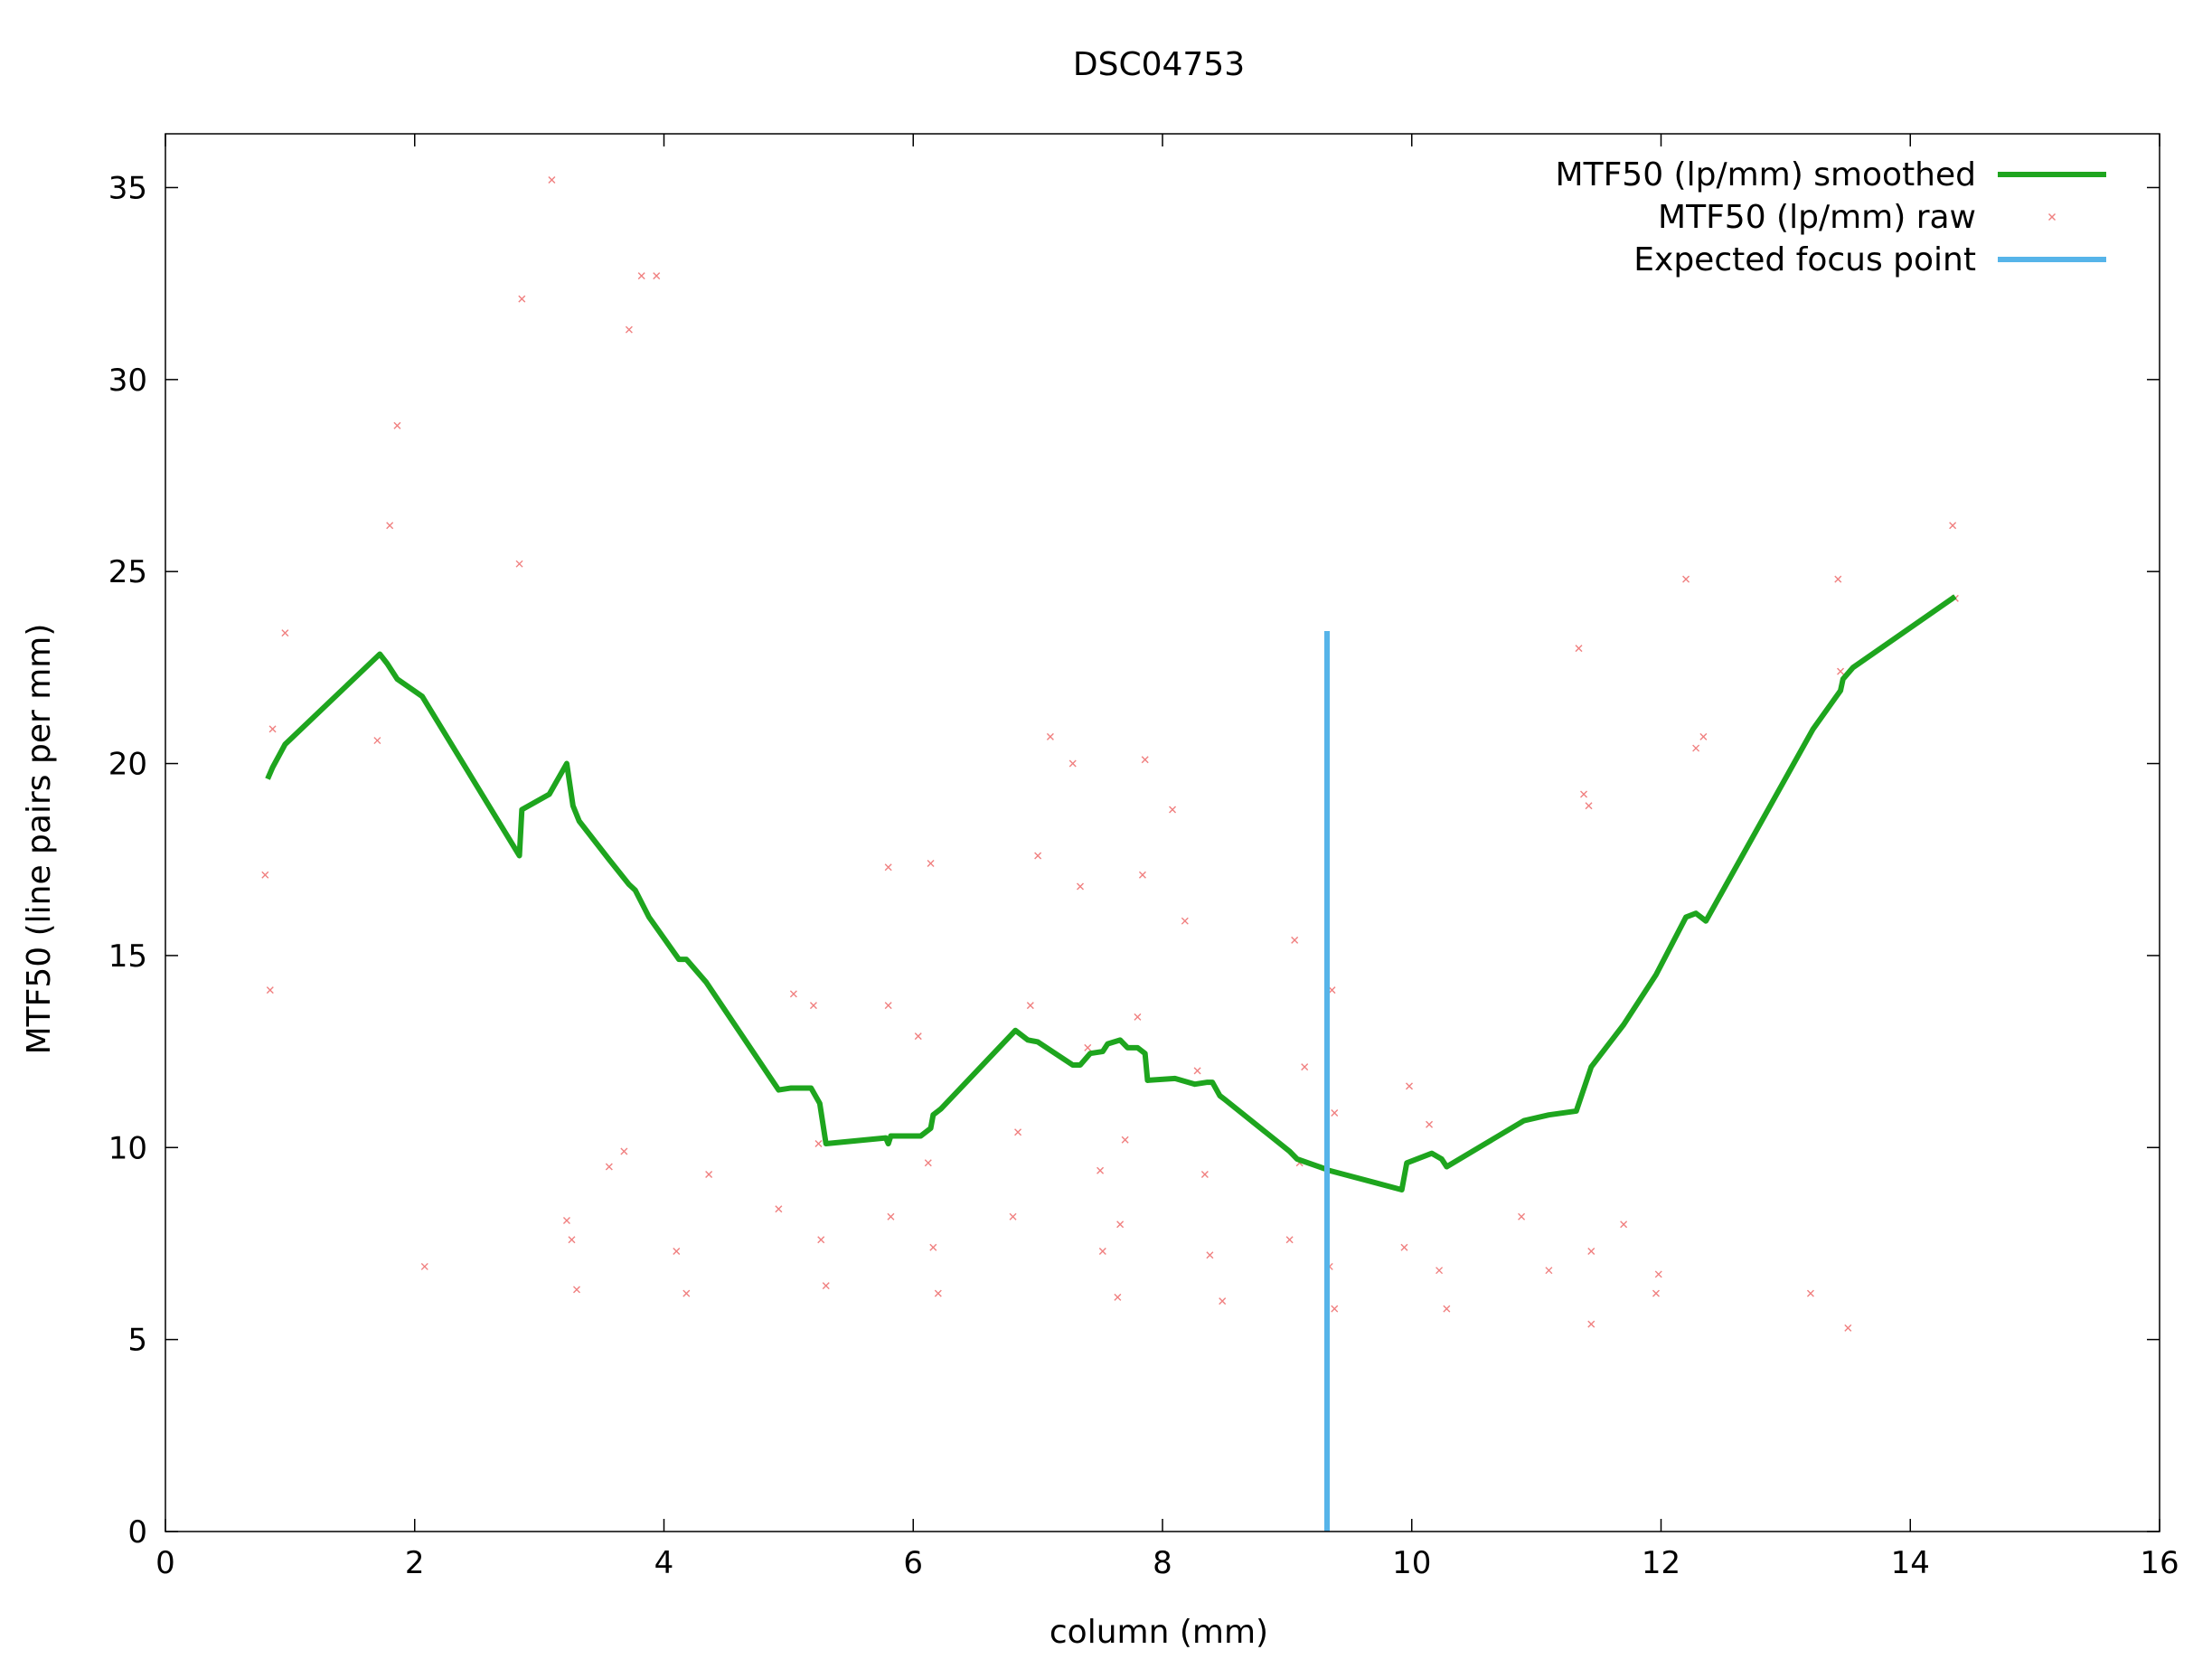 Image resolution: width=2212 pixels, height=1659 pixels. What do you see at coordinates (2159, 1563) in the screenshot?
I see `x-tick-label: 16` at bounding box center [2159, 1563].